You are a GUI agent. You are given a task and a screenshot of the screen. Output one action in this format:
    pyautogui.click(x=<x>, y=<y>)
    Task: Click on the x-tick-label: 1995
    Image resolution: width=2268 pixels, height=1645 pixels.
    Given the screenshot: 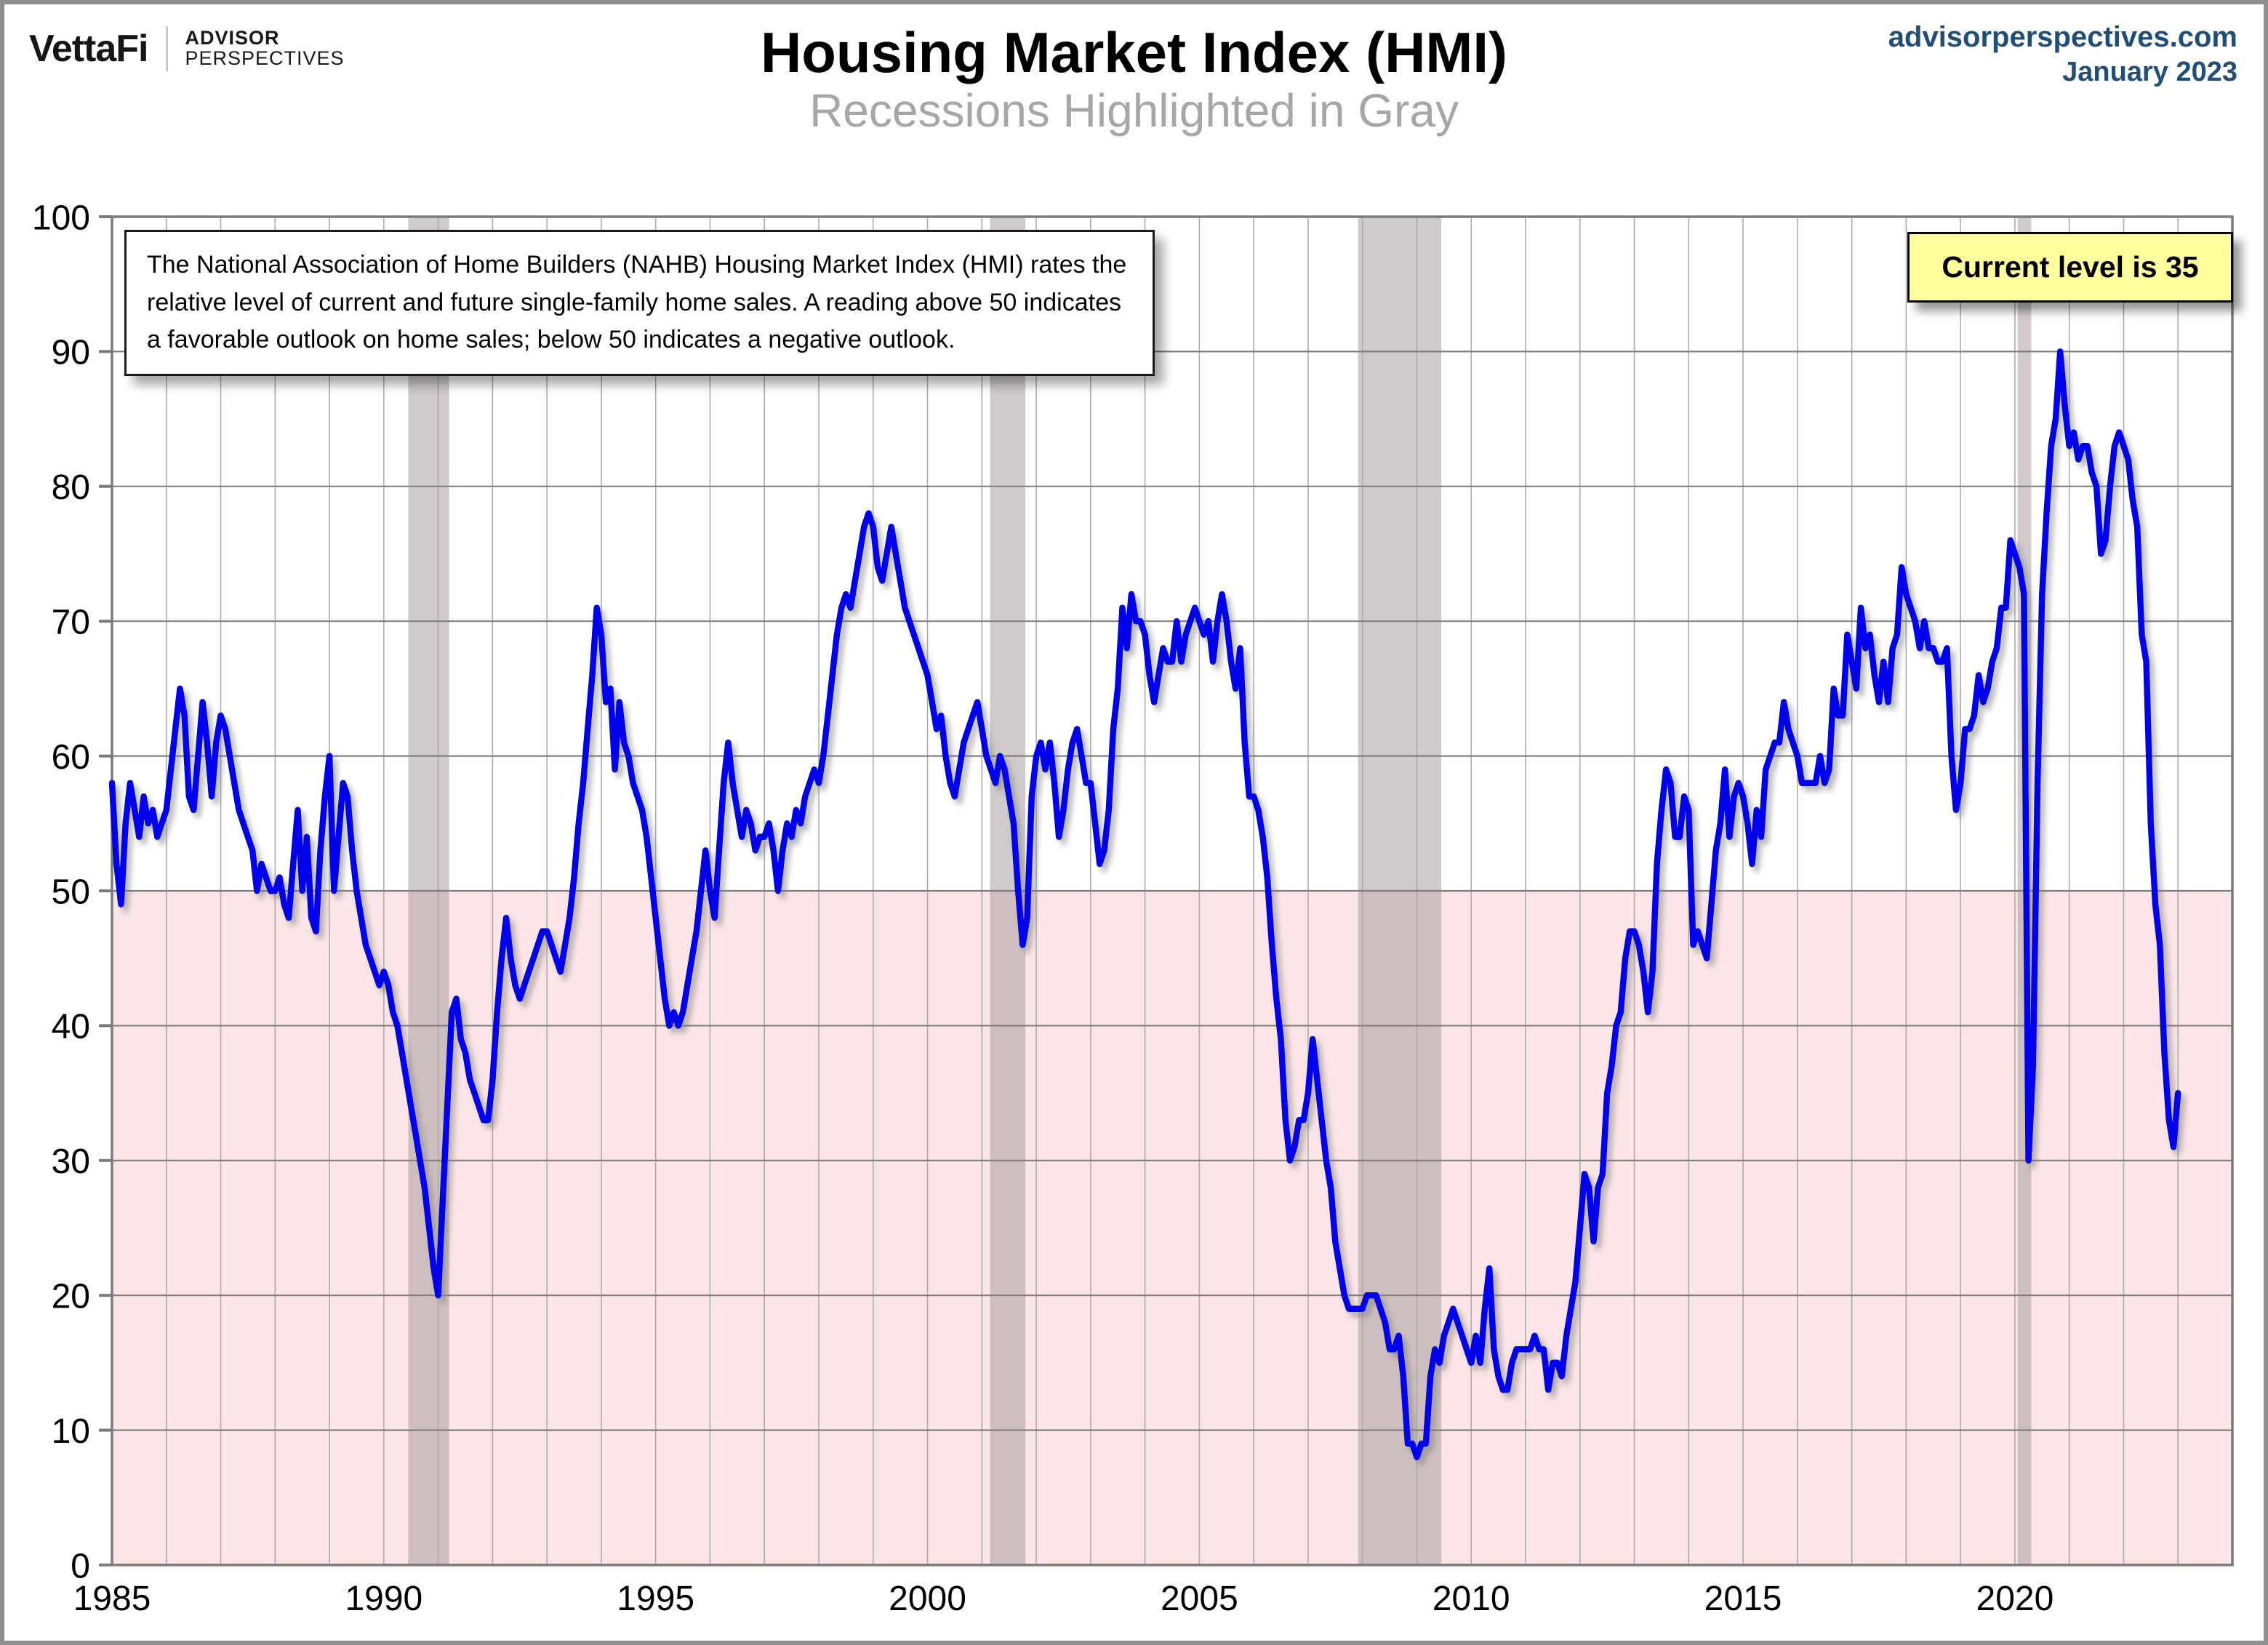 What is the action you would take?
    pyautogui.click(x=655, y=1599)
    